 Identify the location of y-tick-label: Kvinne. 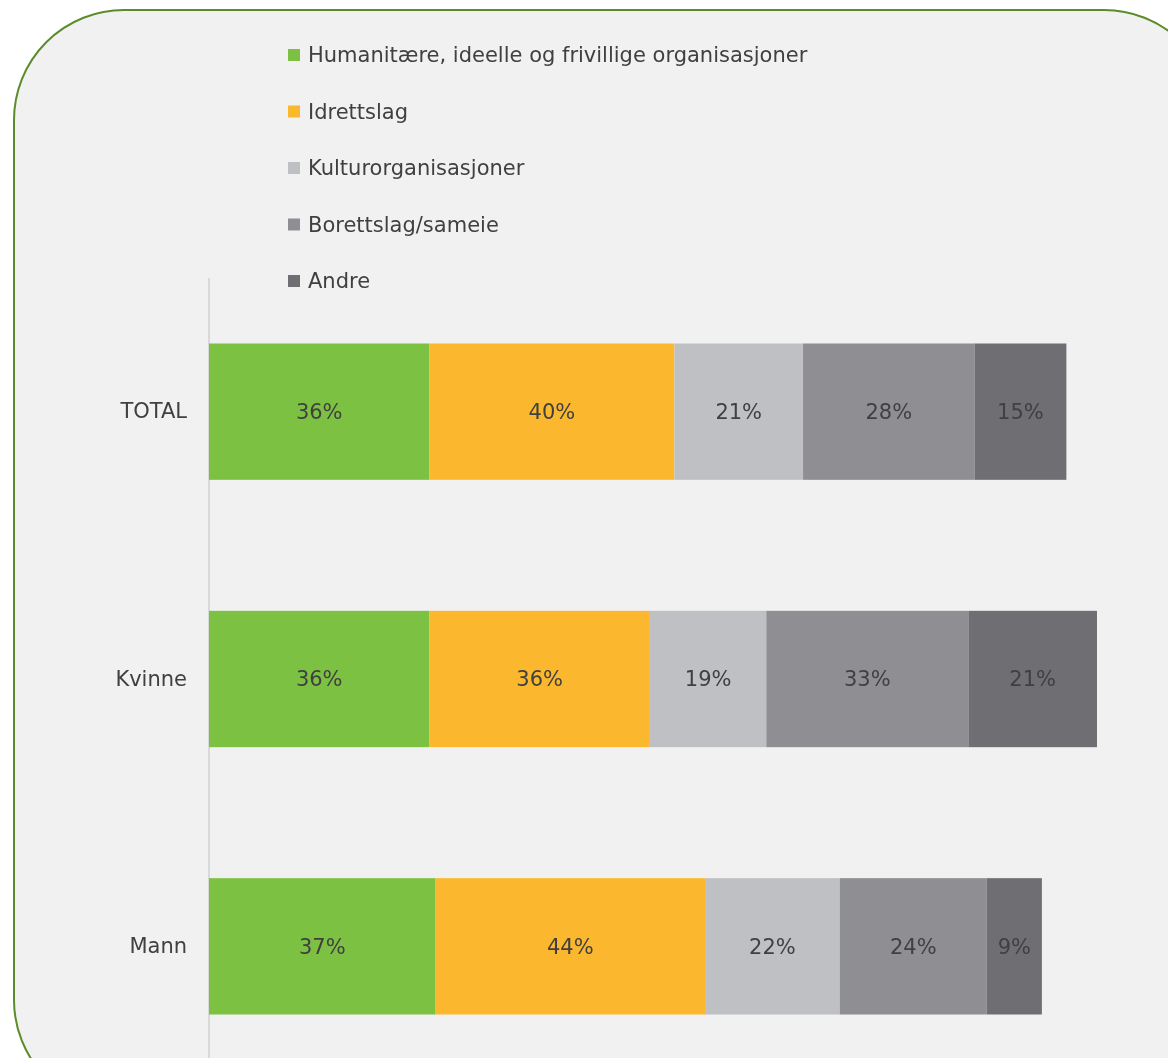
(151, 678).